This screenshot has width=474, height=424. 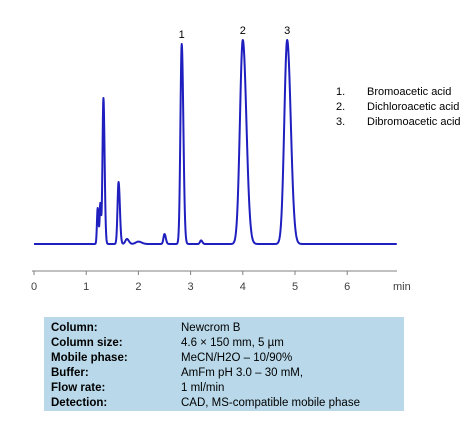 What do you see at coordinates (340, 122) in the screenshot?
I see `legend-number-3: 3.` at bounding box center [340, 122].